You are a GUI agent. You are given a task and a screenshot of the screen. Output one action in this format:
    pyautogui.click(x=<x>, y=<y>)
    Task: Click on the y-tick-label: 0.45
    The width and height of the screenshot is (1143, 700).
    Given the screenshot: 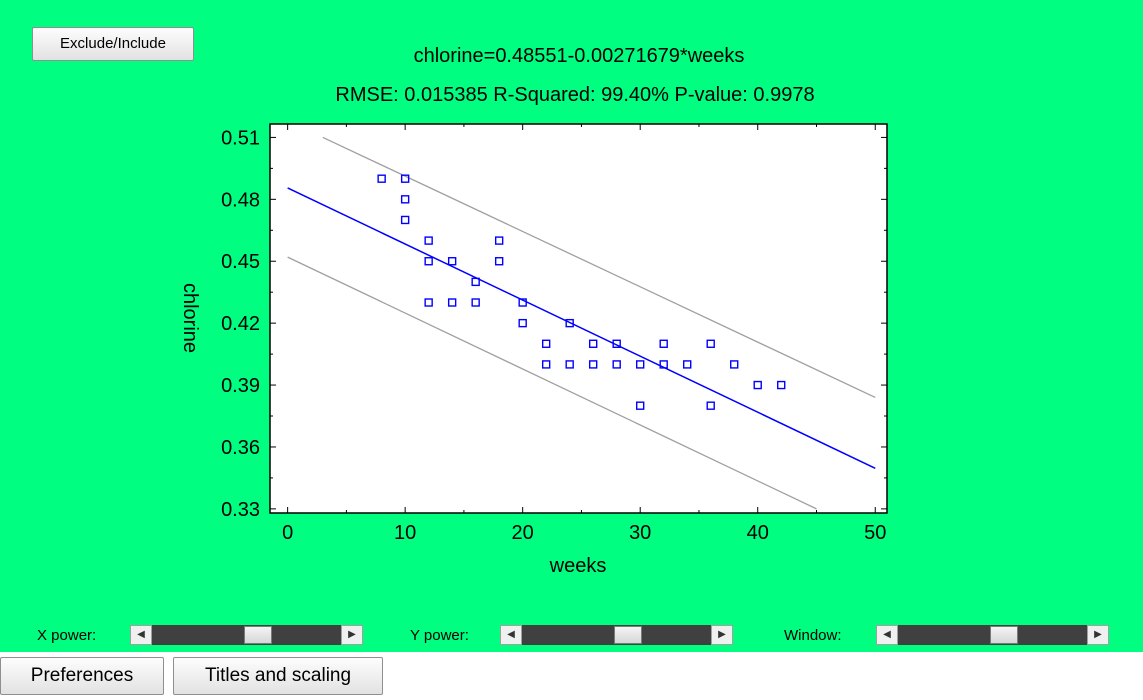 What is the action you would take?
    pyautogui.click(x=240, y=262)
    